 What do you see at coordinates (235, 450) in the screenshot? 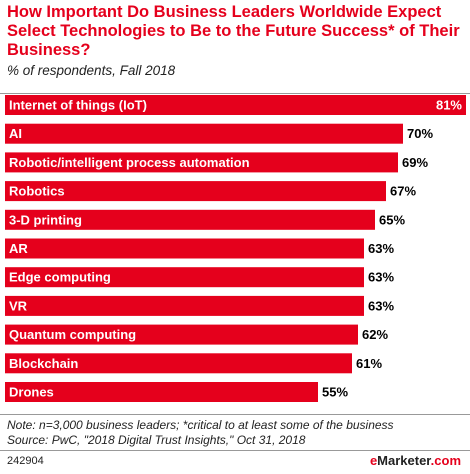
I see `footer-divider` at bounding box center [235, 450].